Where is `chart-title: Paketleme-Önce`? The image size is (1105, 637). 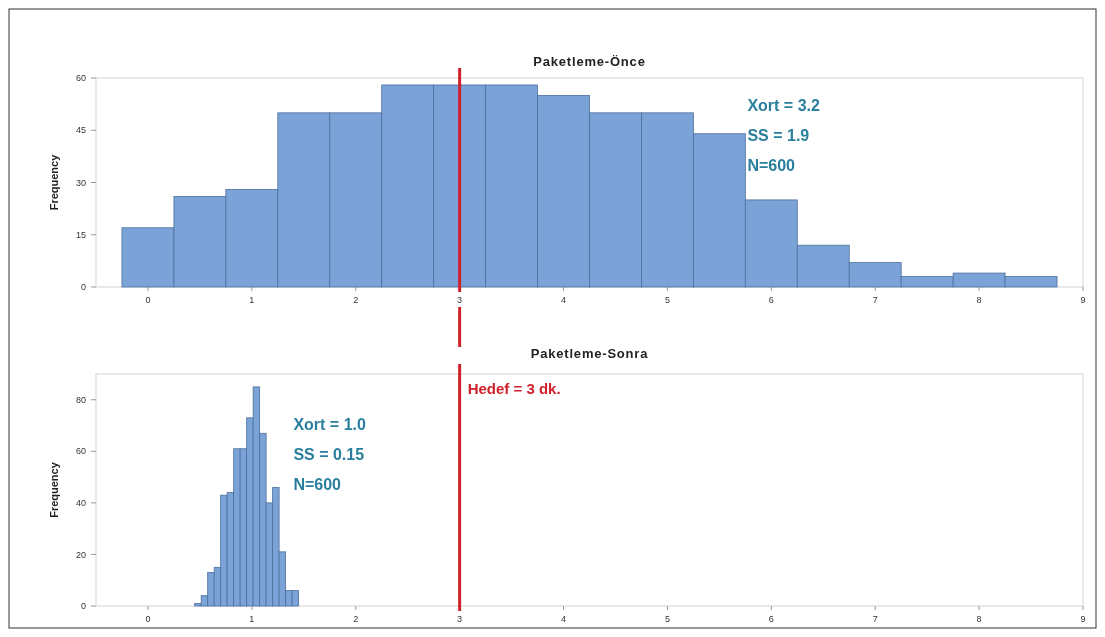 chart-title: Paketleme-Önce is located at coordinates (589, 61).